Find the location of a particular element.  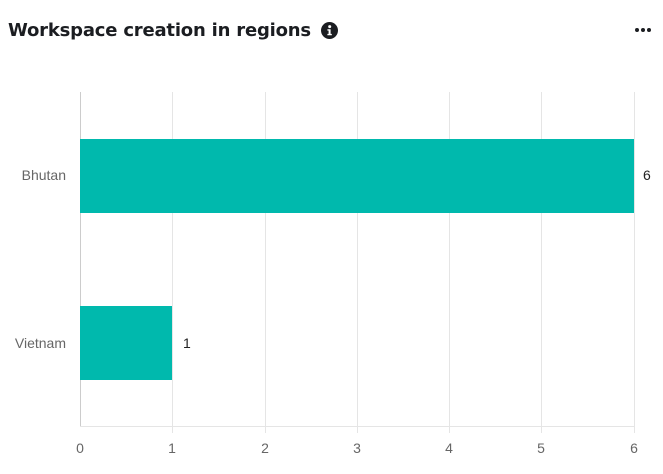

chart-title: Workspace creation in regions is located at coordinates (159, 30).